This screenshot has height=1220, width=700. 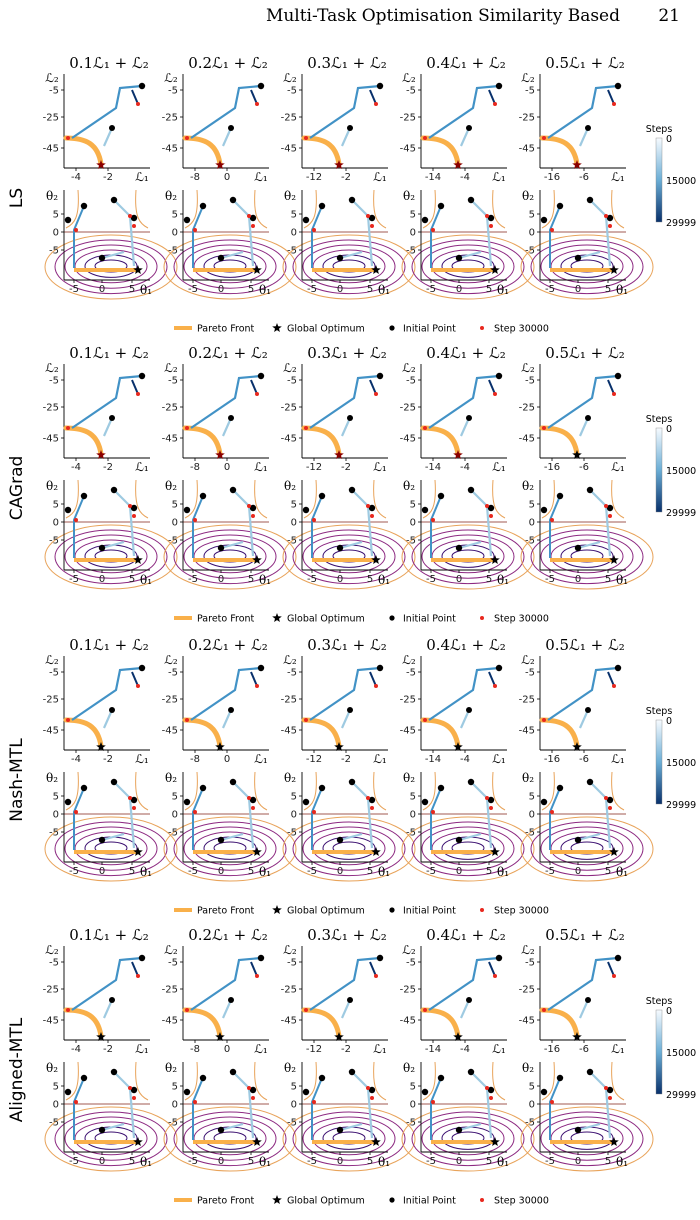 What do you see at coordinates (669, 721) in the screenshot?
I see `colorbar-tick-top: 0` at bounding box center [669, 721].